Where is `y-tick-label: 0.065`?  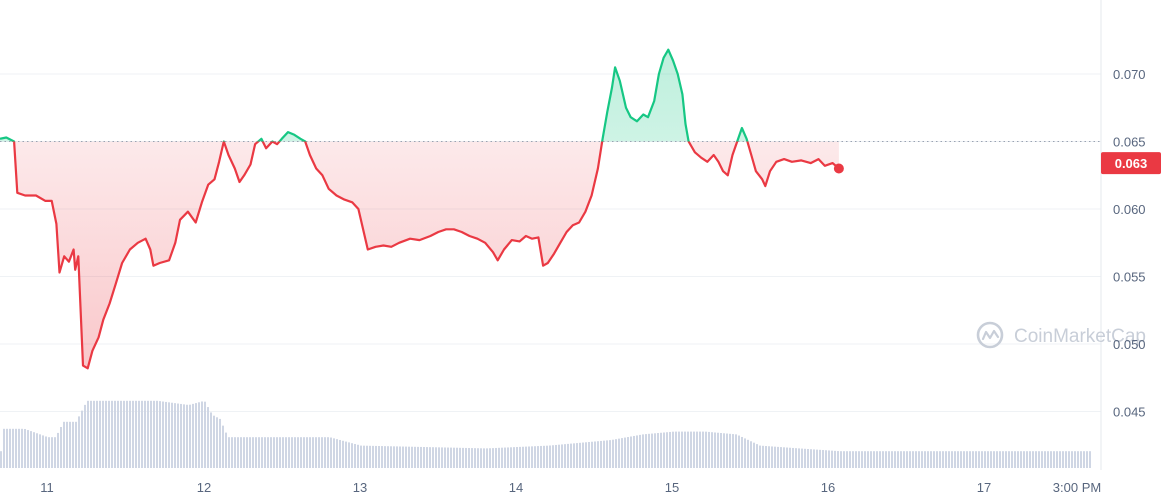 y-tick-label: 0.065 is located at coordinates (1129, 142).